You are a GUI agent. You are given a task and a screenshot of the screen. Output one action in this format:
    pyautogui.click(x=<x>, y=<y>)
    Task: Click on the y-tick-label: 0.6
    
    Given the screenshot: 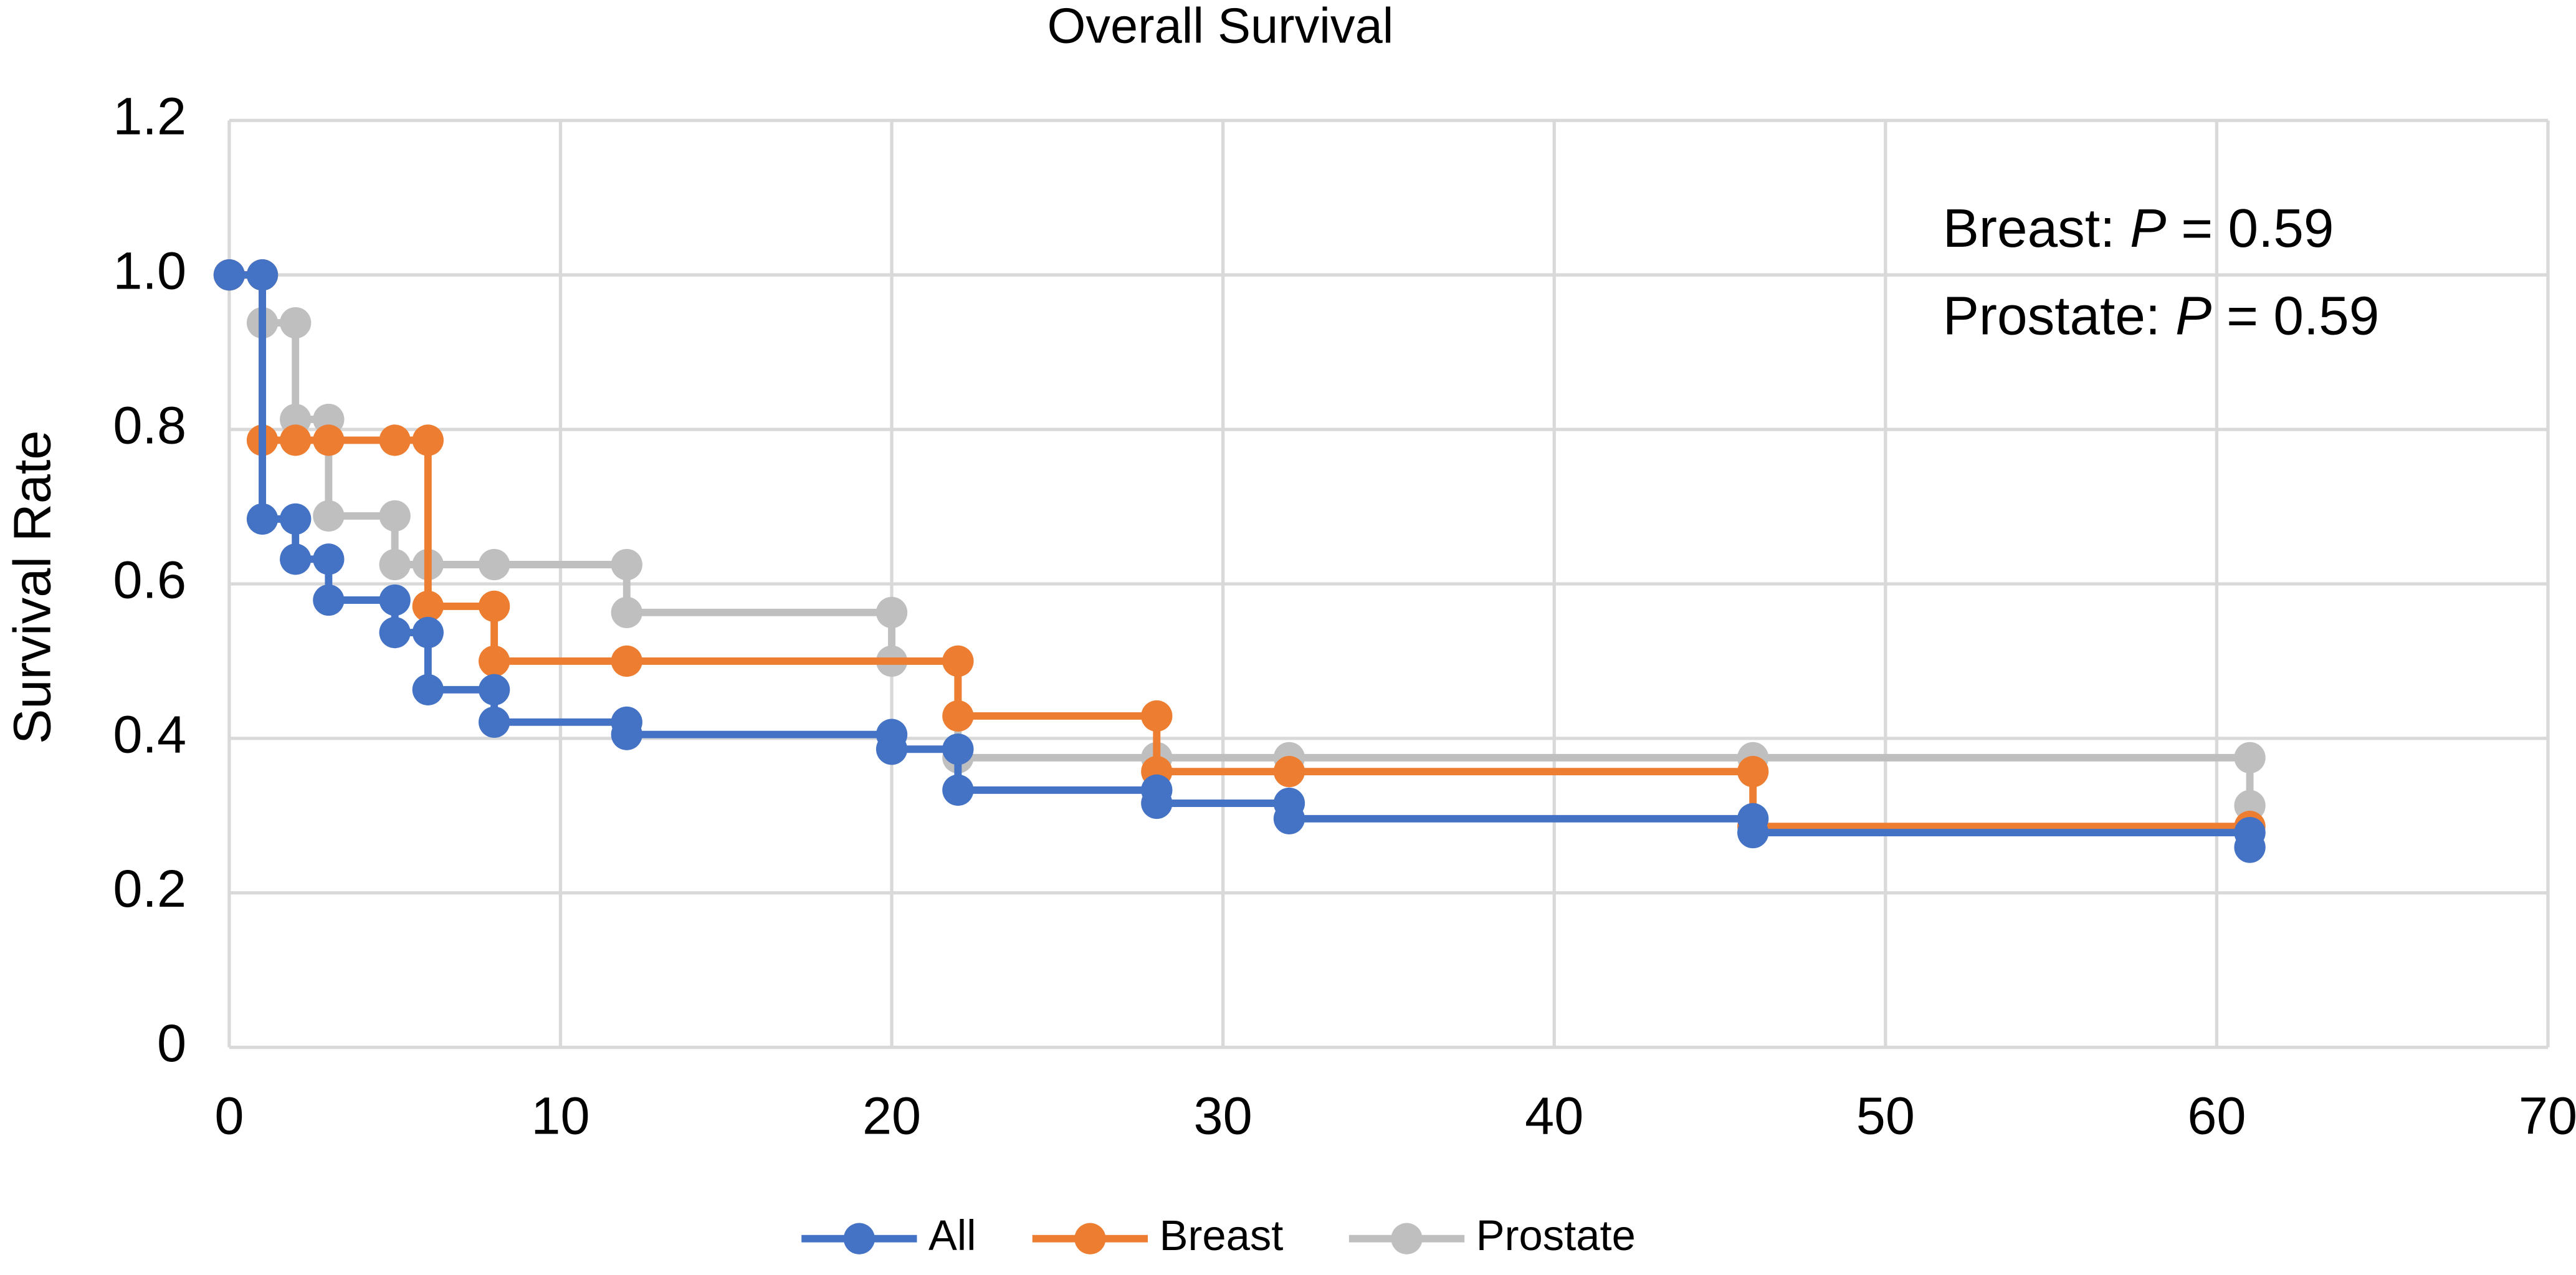 What is the action you would take?
    pyautogui.click(x=149, y=579)
    